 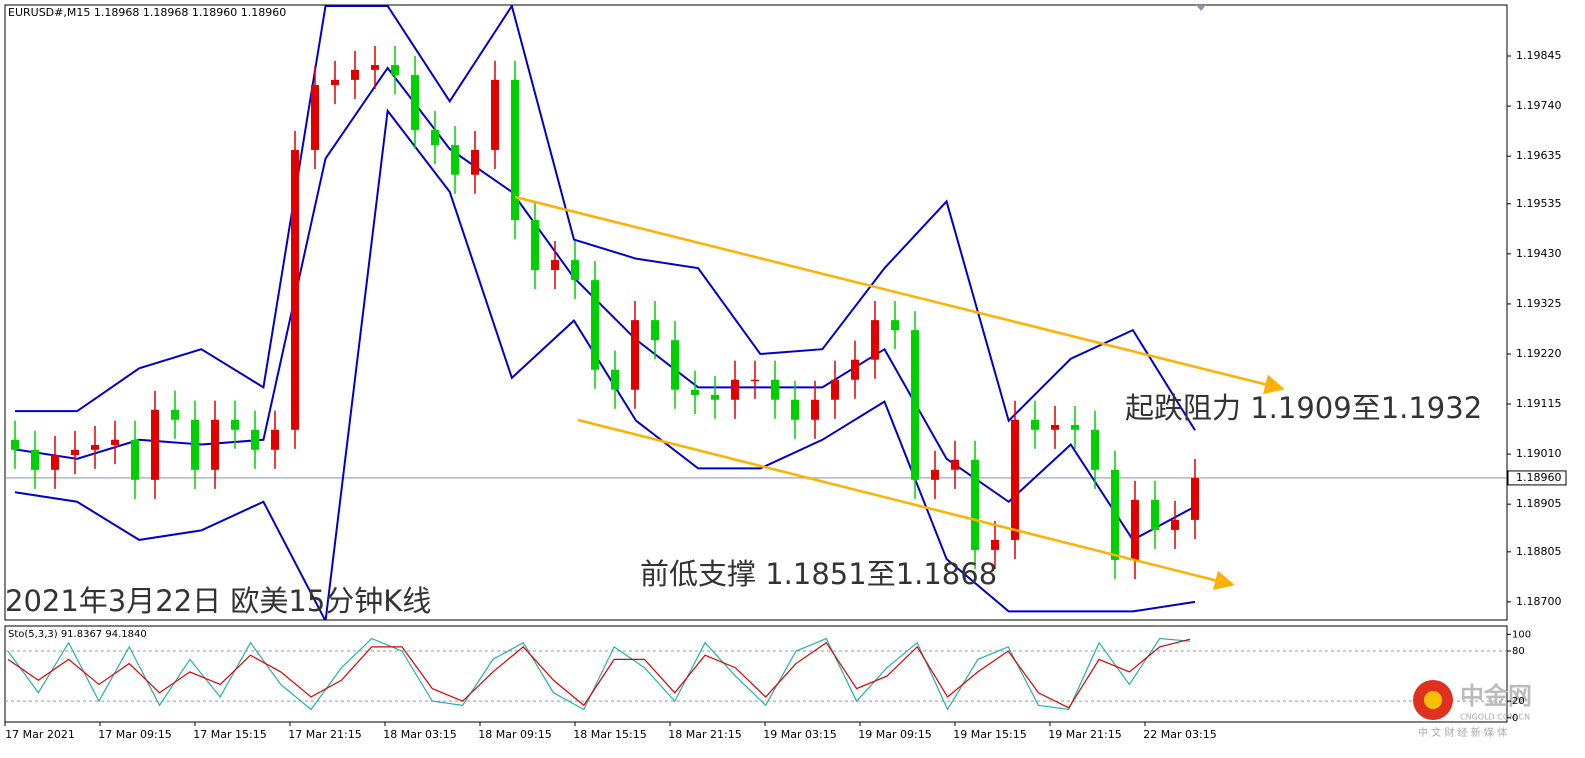 What do you see at coordinates (1521, 634) in the screenshot?
I see `sto-tick-label: 100` at bounding box center [1521, 634].